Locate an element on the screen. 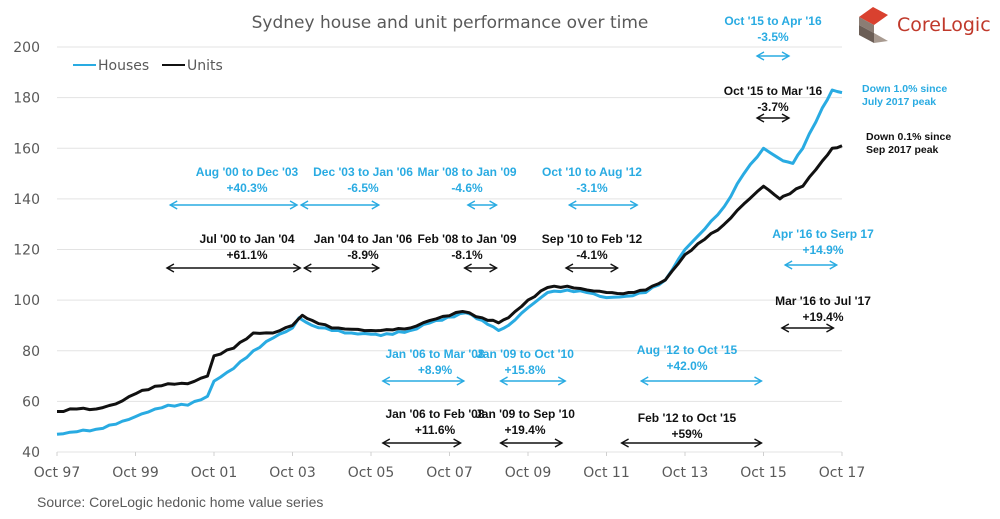  annotation-period: Sep '10 to Feb '12 is located at coordinates (592, 239).